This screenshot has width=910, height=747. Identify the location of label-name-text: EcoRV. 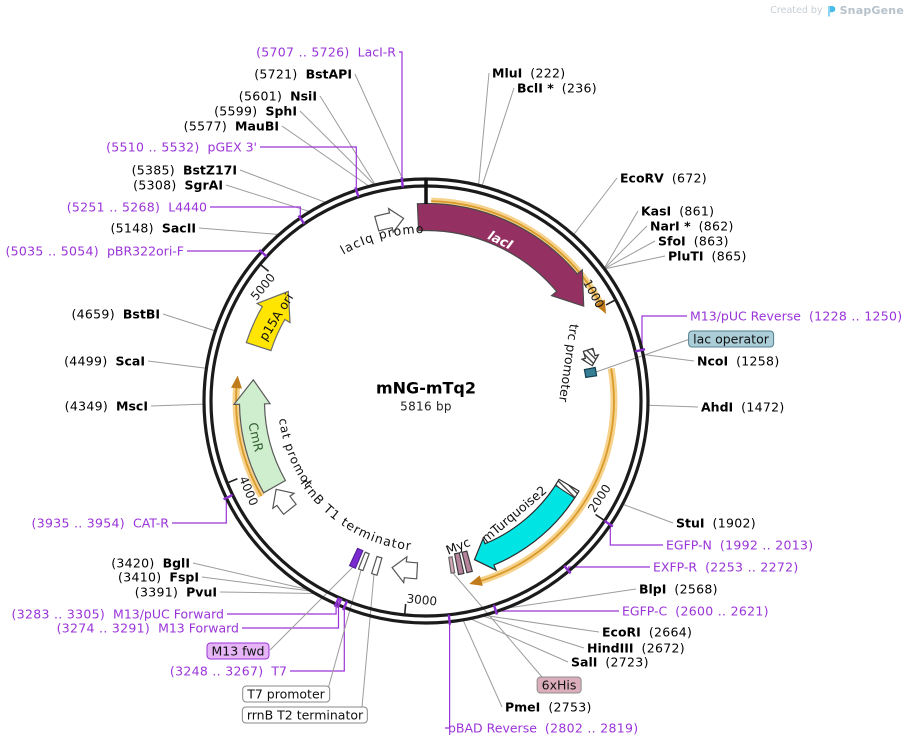
(642, 178).